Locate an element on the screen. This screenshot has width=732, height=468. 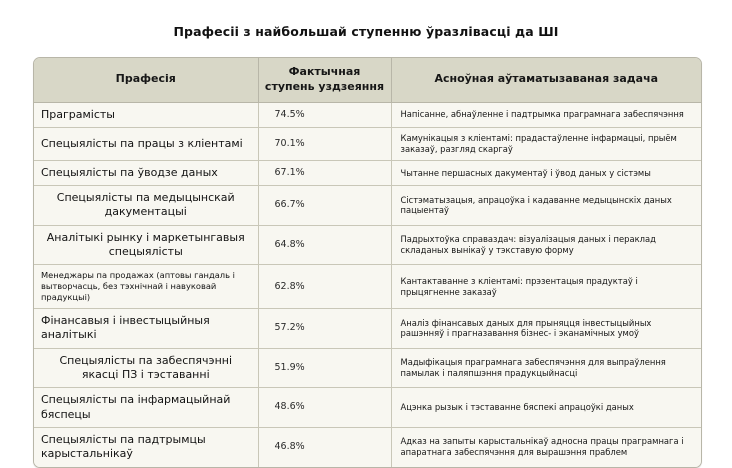
cell-profession: Спецыялісты па падтрымцы карыстальнікаў is located at coordinates (146, 447).